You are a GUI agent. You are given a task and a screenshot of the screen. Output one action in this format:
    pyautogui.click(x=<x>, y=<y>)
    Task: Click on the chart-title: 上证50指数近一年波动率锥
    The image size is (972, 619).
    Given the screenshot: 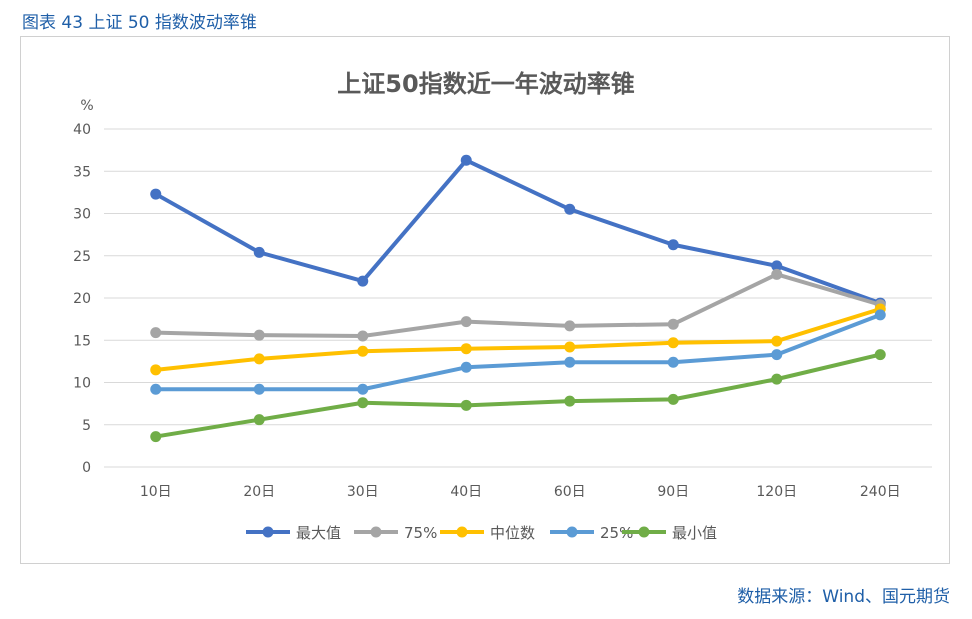 What is the action you would take?
    pyautogui.click(x=485, y=84)
    